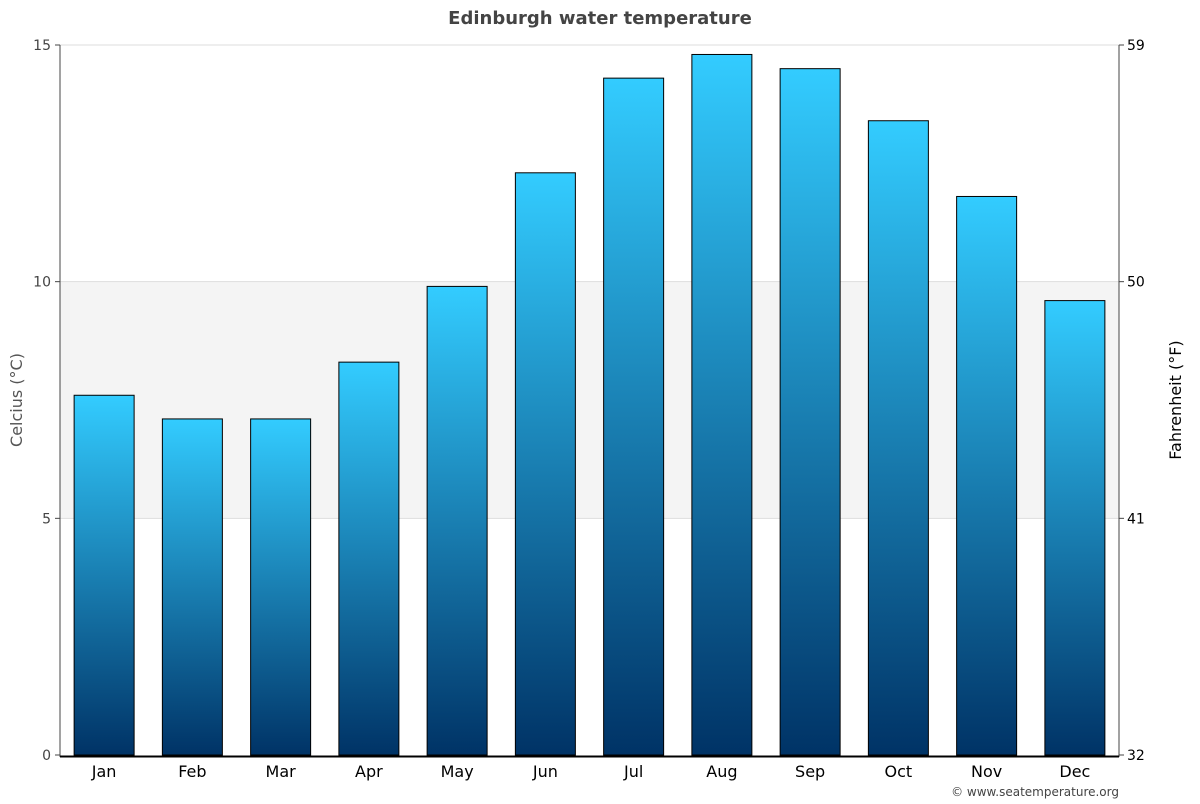 Image resolution: width=1200 pixels, height=804 pixels. What do you see at coordinates (986, 771) in the screenshot?
I see `x-tick-label: Nov` at bounding box center [986, 771].